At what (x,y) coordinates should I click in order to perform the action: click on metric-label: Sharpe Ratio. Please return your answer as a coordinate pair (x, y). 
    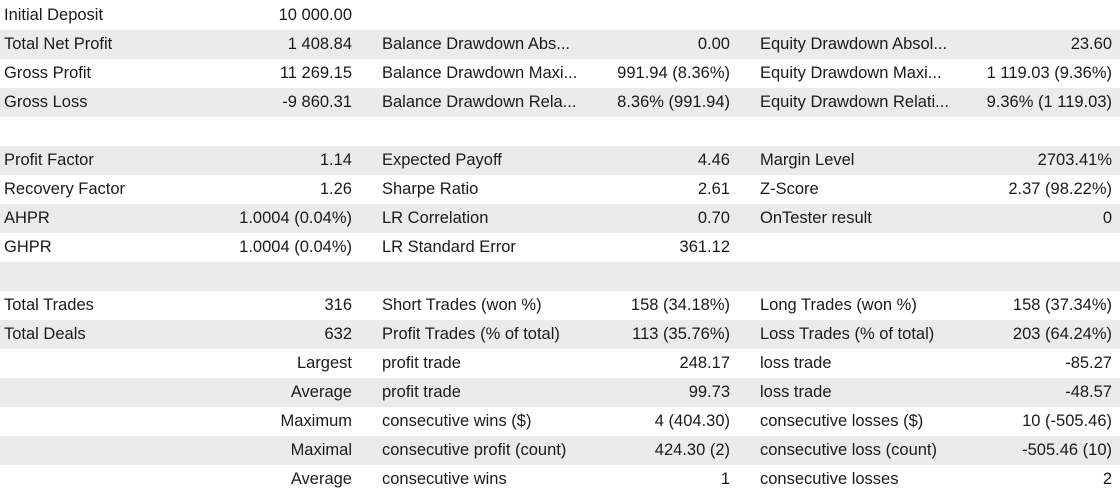
    Looking at the image, I should click on (430, 189).